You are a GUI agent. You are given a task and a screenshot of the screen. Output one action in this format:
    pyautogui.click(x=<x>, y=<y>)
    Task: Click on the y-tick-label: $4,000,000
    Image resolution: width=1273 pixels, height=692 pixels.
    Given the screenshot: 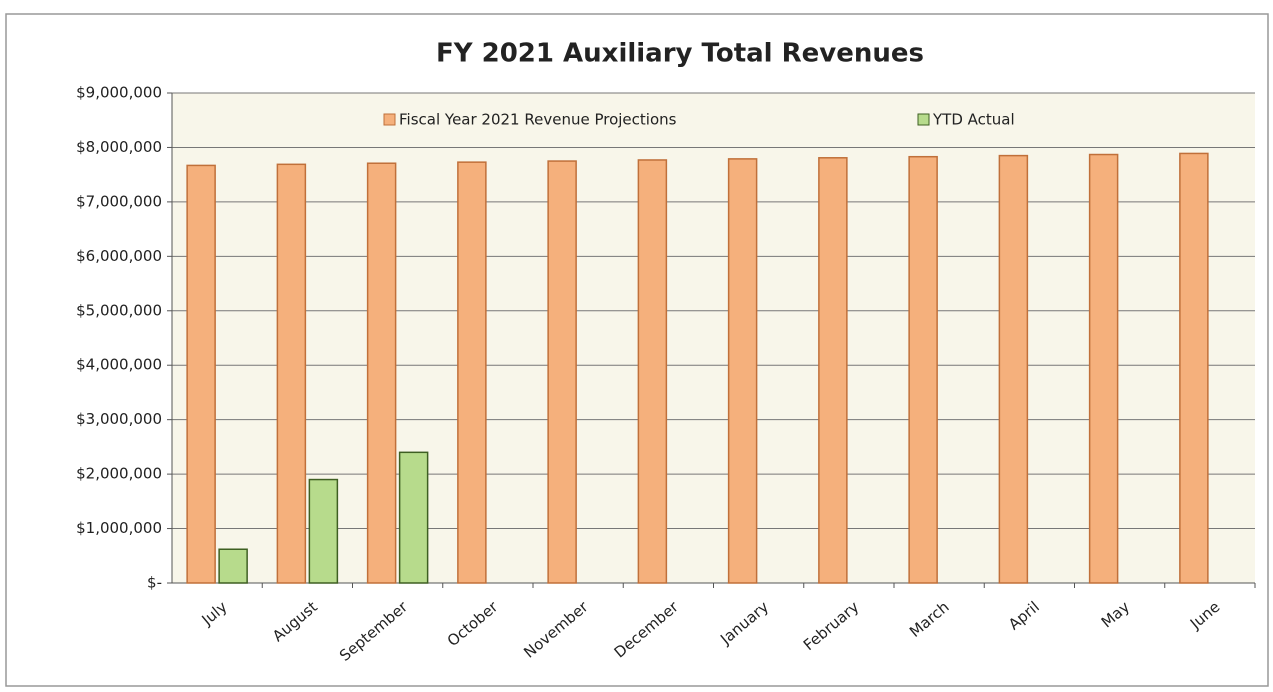 What is the action you would take?
    pyautogui.click(x=119, y=365)
    